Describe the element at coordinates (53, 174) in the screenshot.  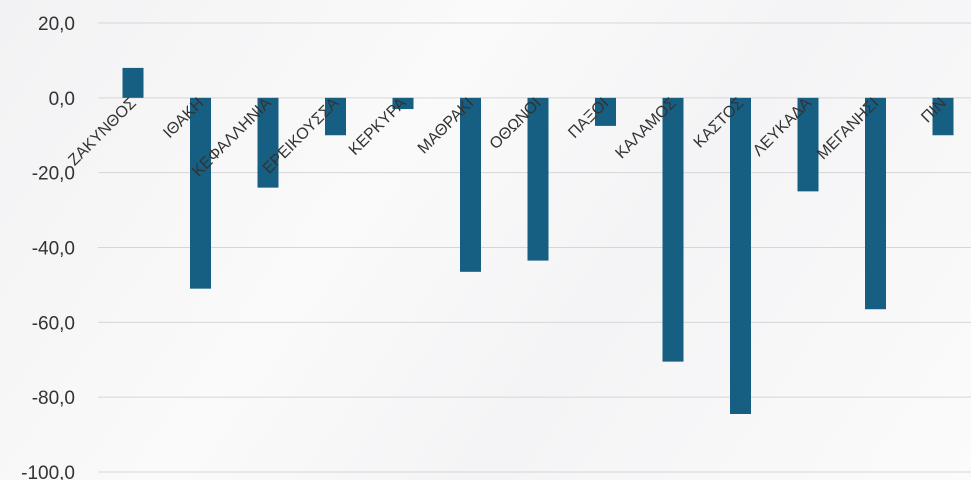
I see `y-tick-label: -20,0` at that location.